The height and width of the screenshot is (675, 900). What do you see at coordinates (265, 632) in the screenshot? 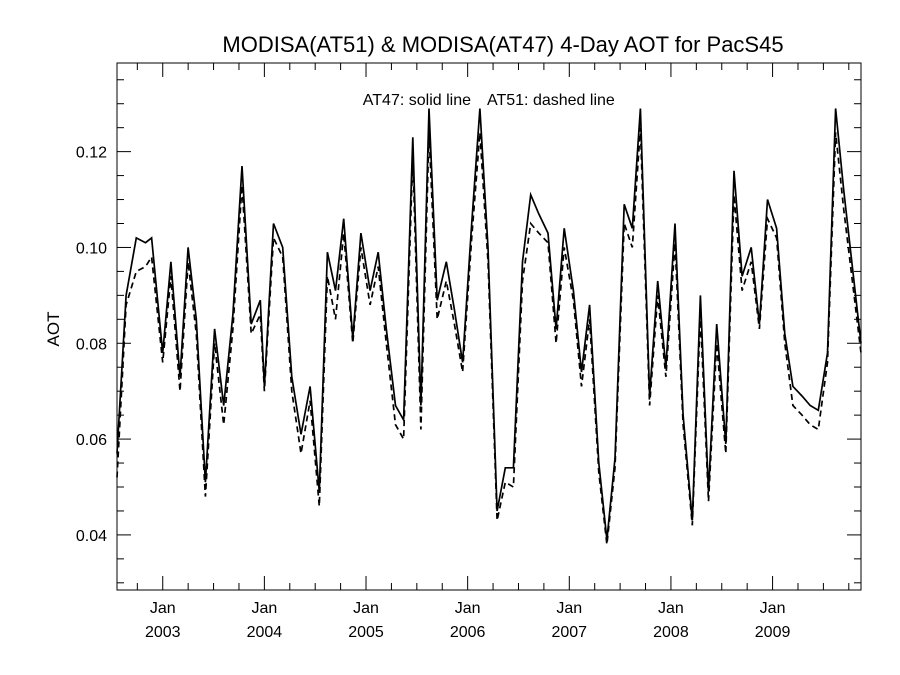
I see `x-tick-label-year: 2004` at bounding box center [265, 632].